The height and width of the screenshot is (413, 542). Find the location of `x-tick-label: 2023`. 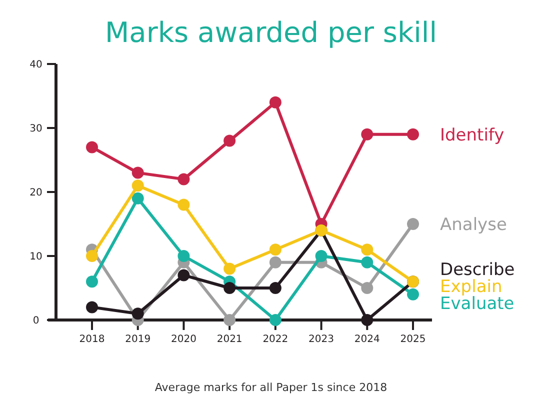

x-tick-label: 2023 is located at coordinates (321, 339).